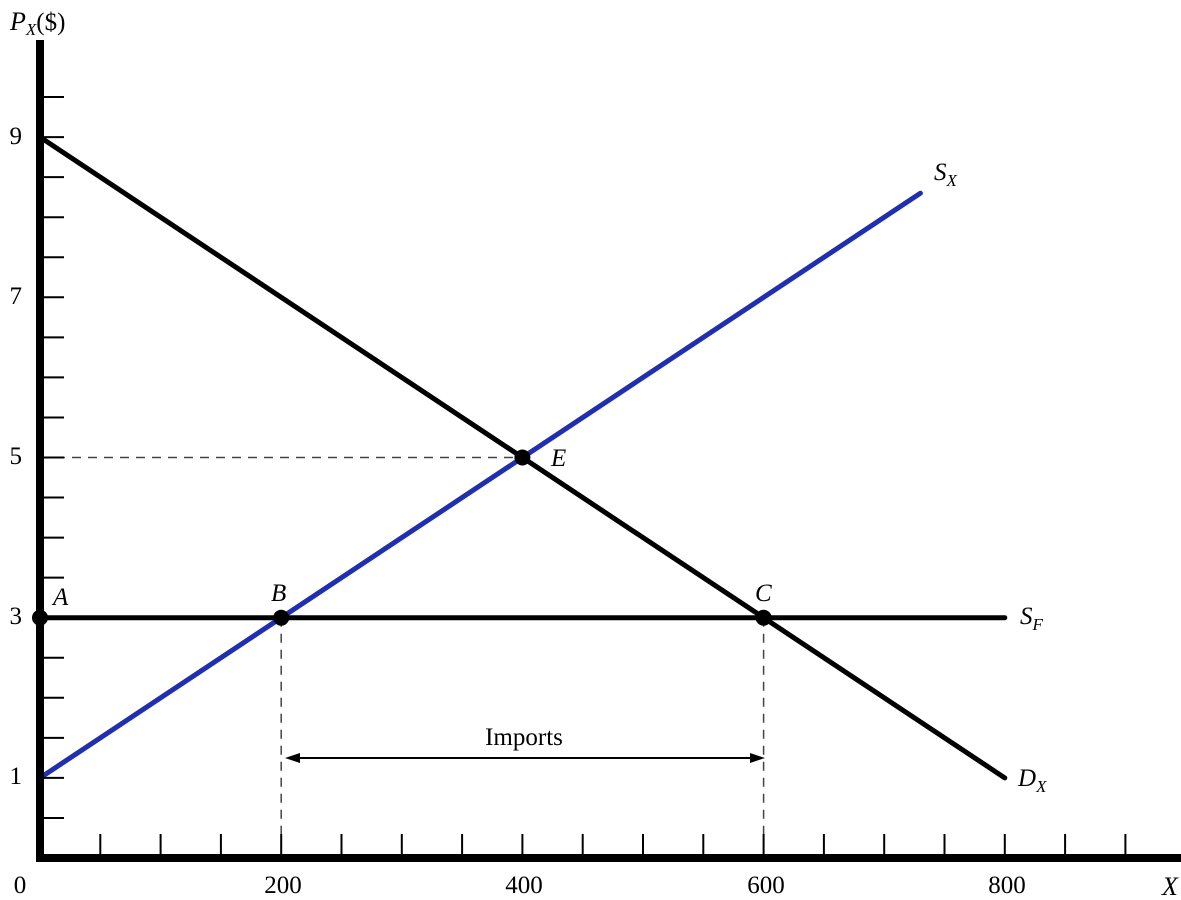 This screenshot has width=1181, height=900. I want to click on imports-arrowhead-right, so click(757, 758).